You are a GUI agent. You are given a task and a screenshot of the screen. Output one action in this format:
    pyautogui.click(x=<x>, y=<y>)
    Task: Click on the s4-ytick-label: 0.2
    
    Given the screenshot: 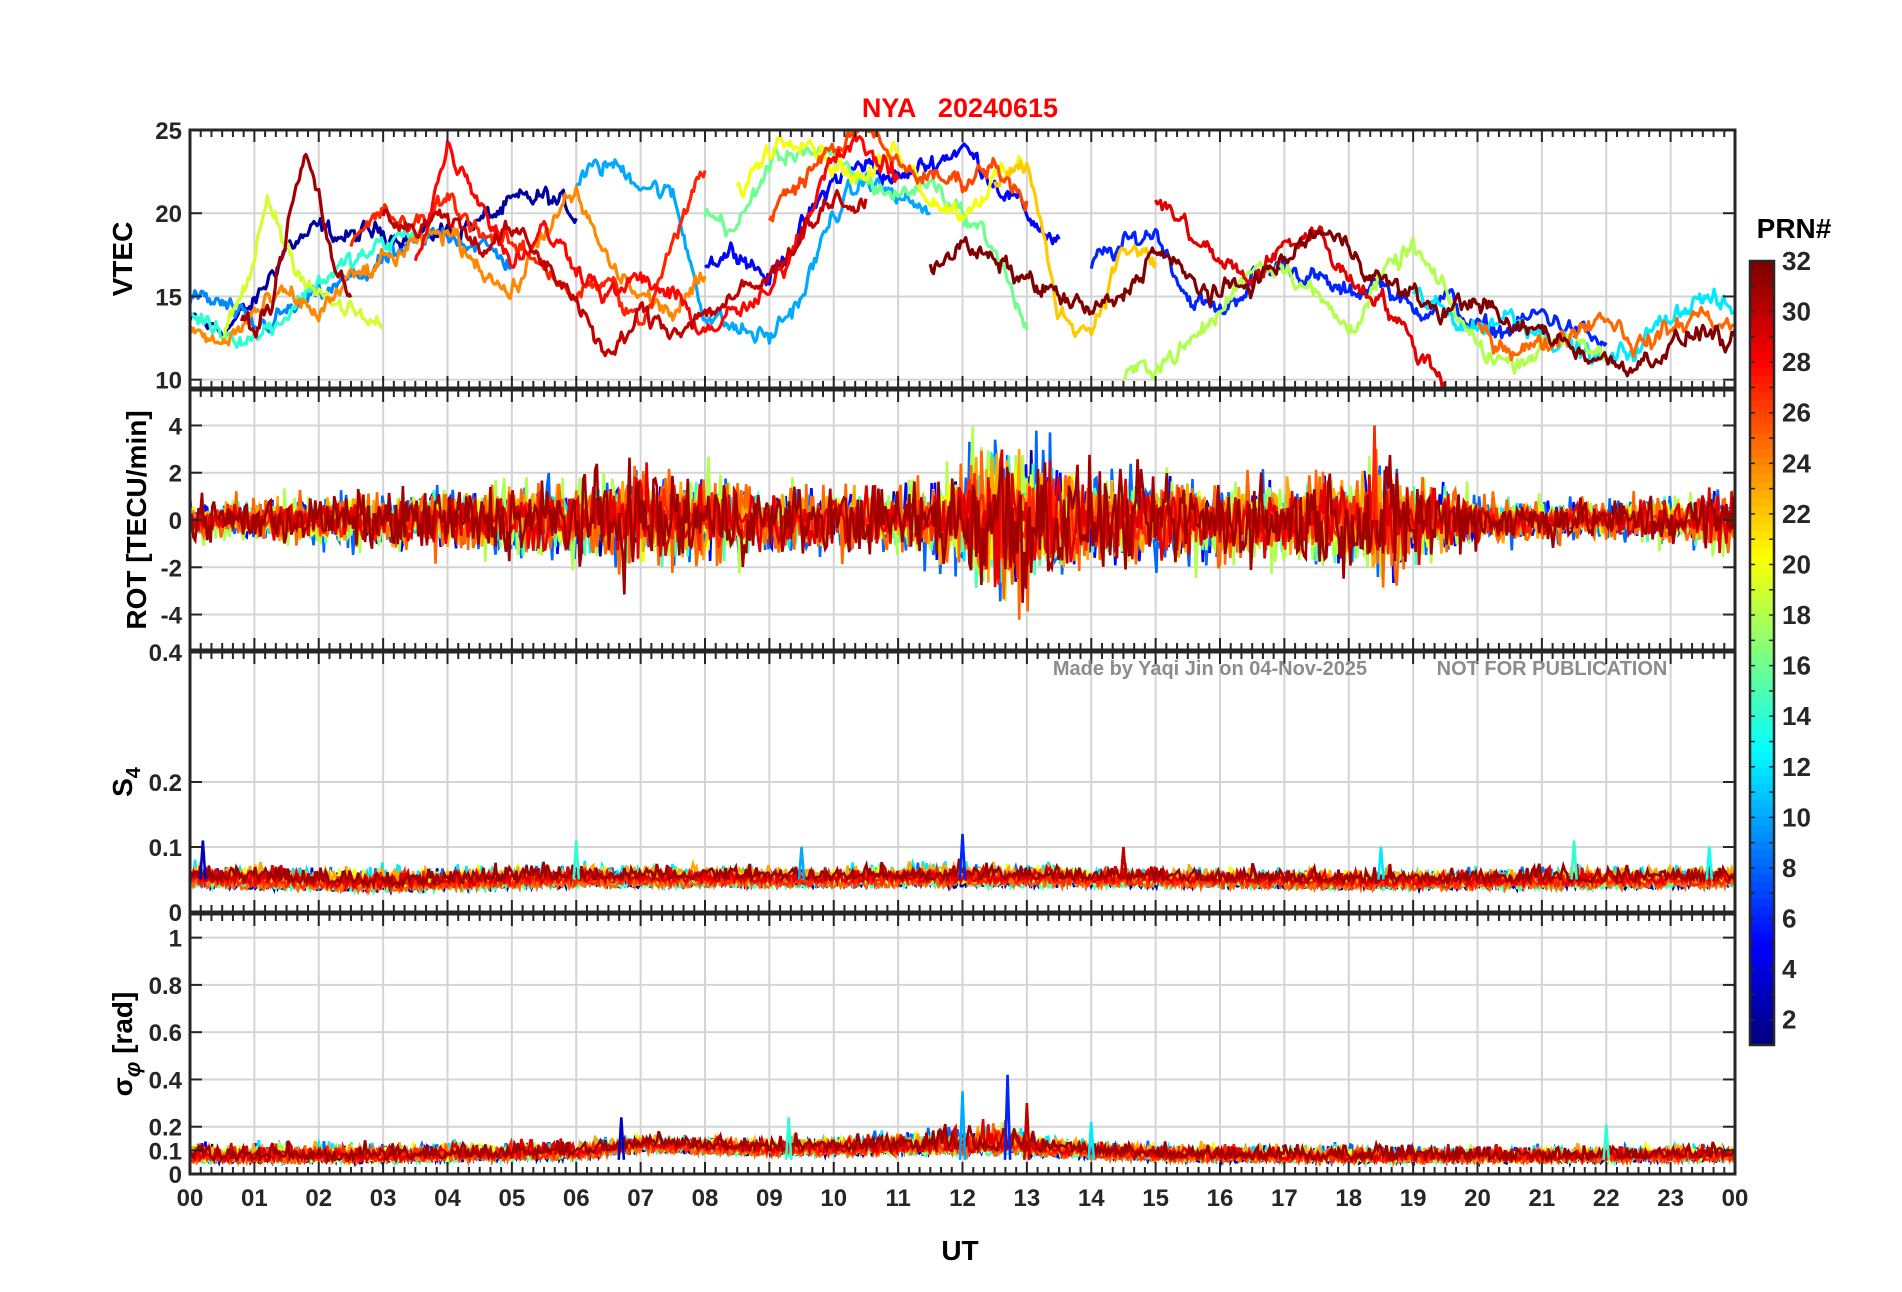 What is the action you would take?
    pyautogui.click(x=165, y=783)
    